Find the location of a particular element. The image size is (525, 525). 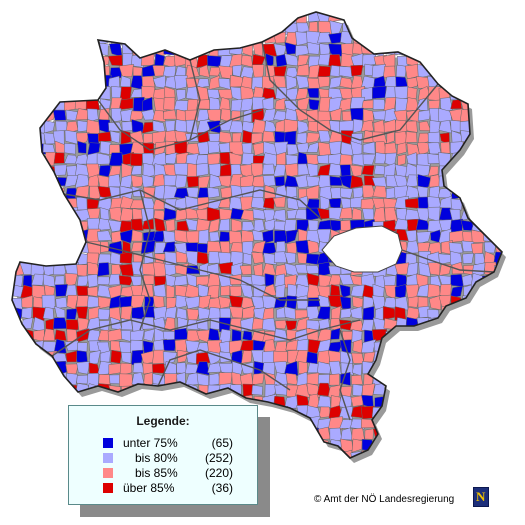

legend-swatch is located at coordinates (108, 488).